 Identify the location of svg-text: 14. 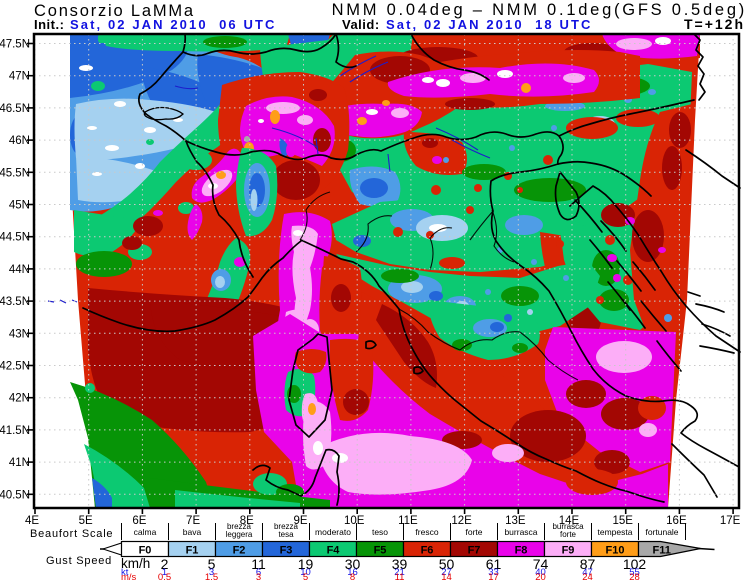
(446, 576).